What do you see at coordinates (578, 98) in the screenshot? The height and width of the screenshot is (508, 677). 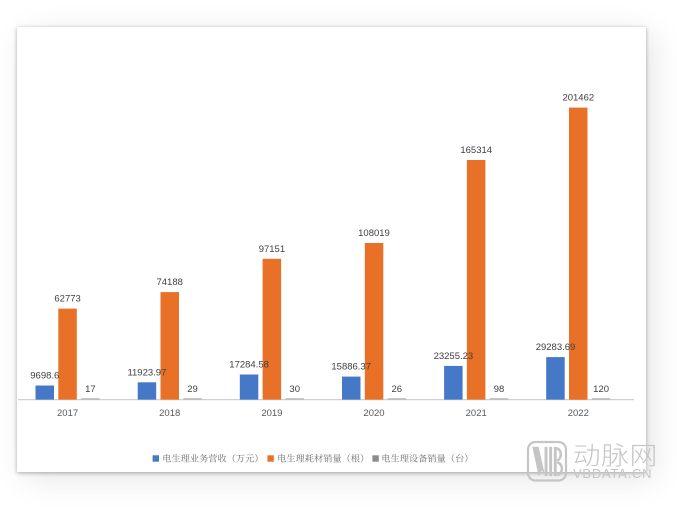 I see `svg-text: 201462` at bounding box center [578, 98].